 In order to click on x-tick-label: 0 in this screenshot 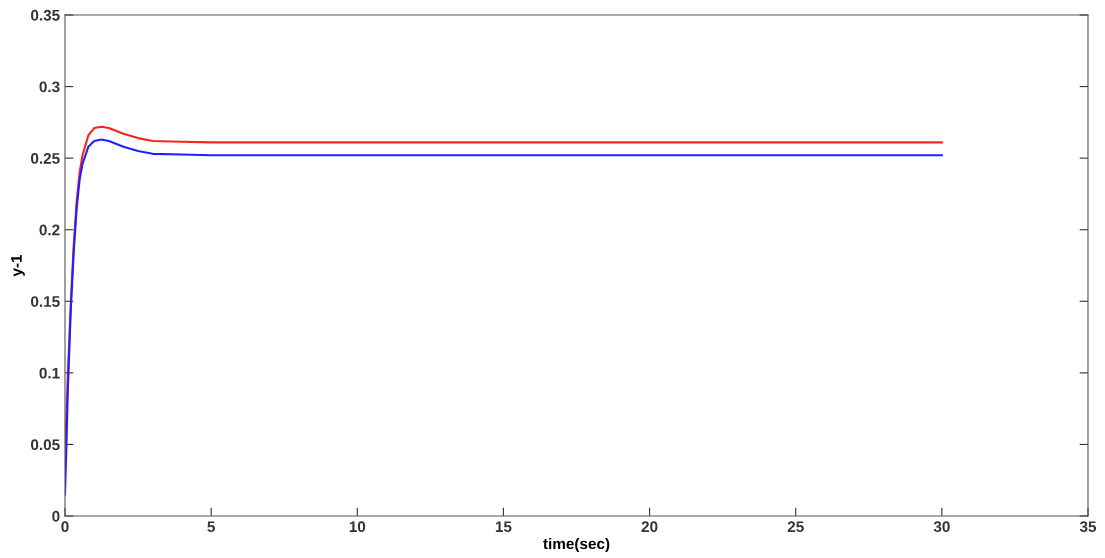, I will do `click(65, 527)`.